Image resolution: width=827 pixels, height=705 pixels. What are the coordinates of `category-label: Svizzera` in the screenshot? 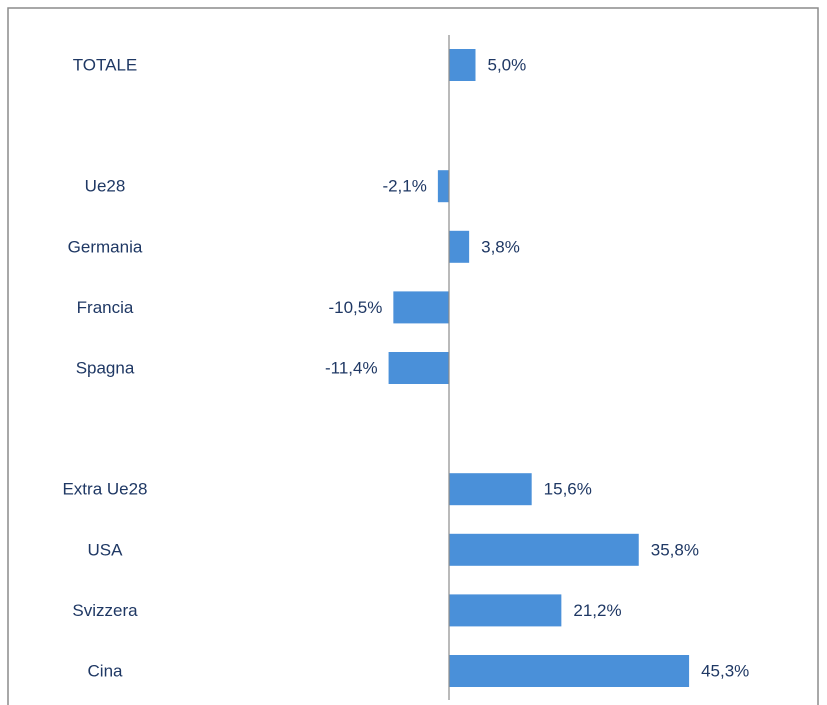 It's located at (105, 610).